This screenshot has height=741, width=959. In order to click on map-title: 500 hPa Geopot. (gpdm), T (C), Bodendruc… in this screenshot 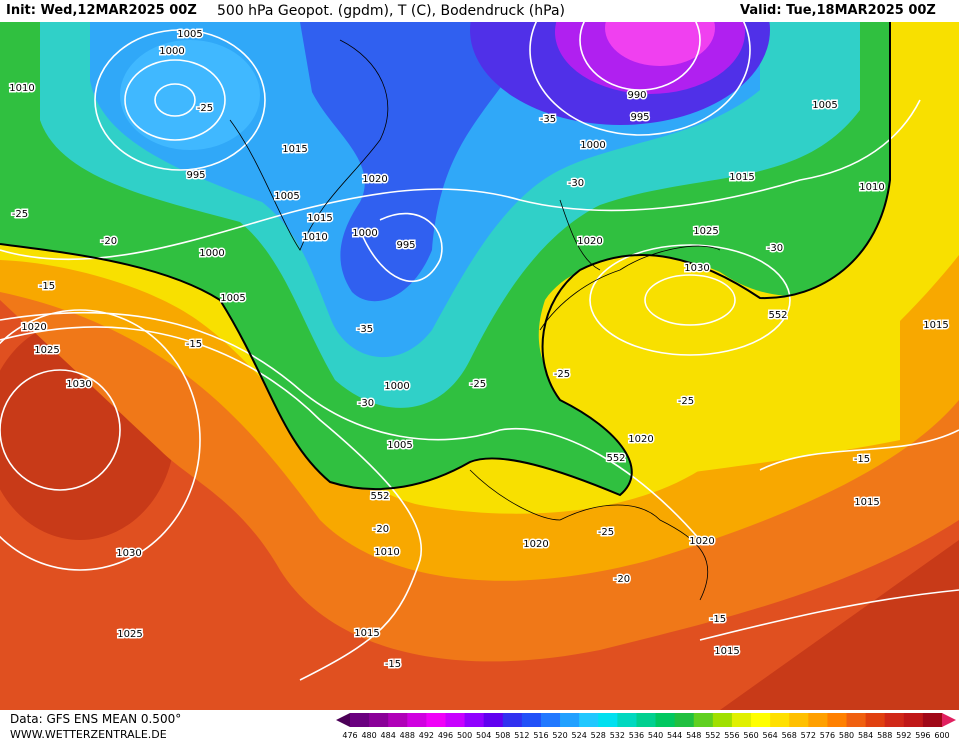, I will do `click(391, 11)`.